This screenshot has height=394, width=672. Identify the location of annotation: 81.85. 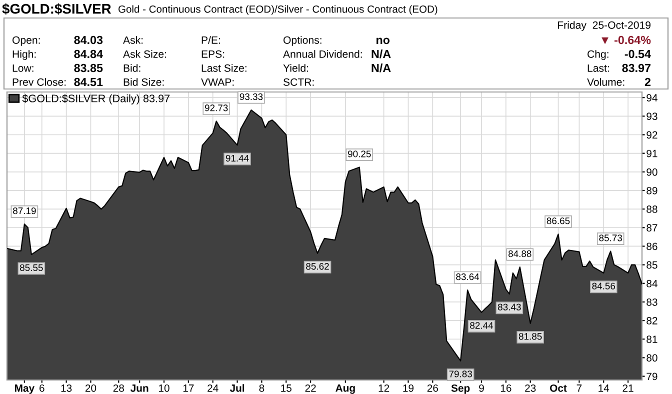
(530, 336).